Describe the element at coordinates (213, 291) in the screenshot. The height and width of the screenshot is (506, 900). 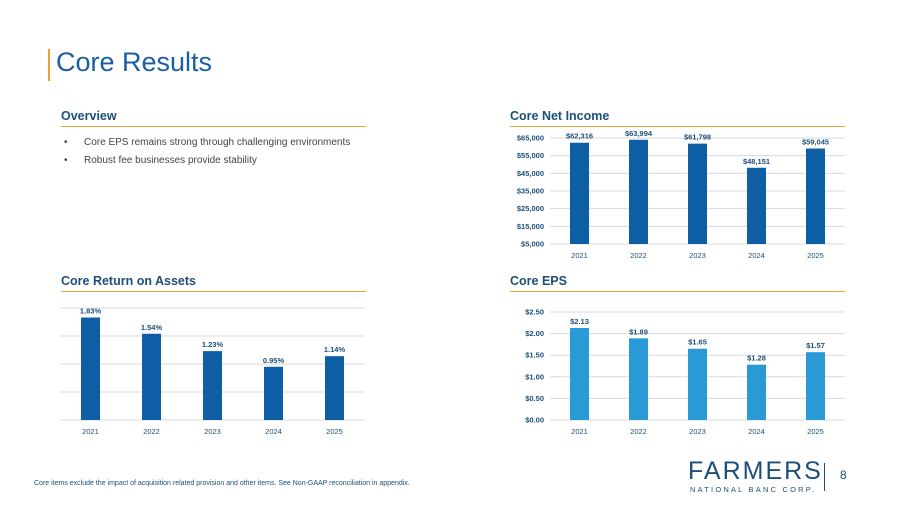
I see `core-roa-rule` at that location.